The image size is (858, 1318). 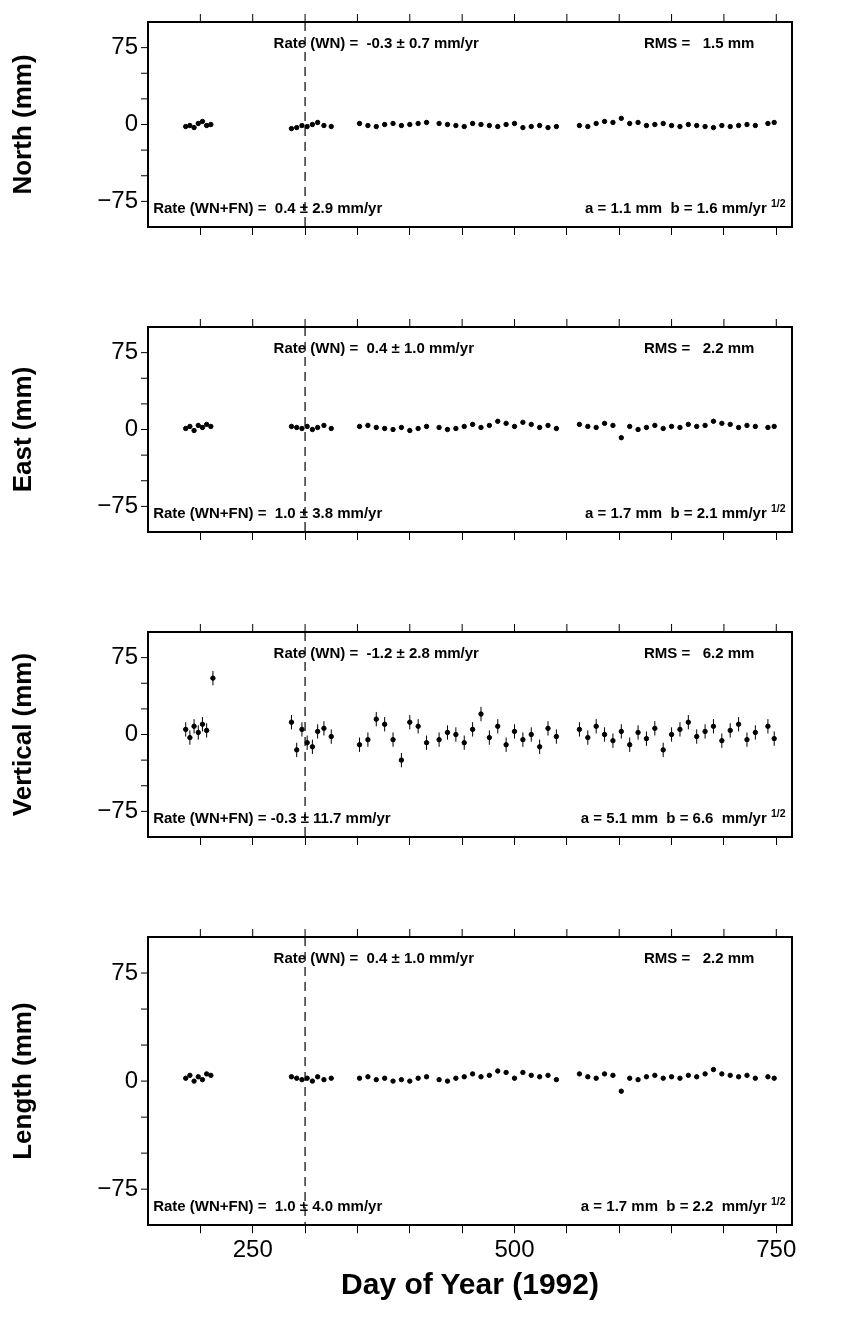 I want to click on y-axis-title: Length (mm), so click(x=21, y=1081).